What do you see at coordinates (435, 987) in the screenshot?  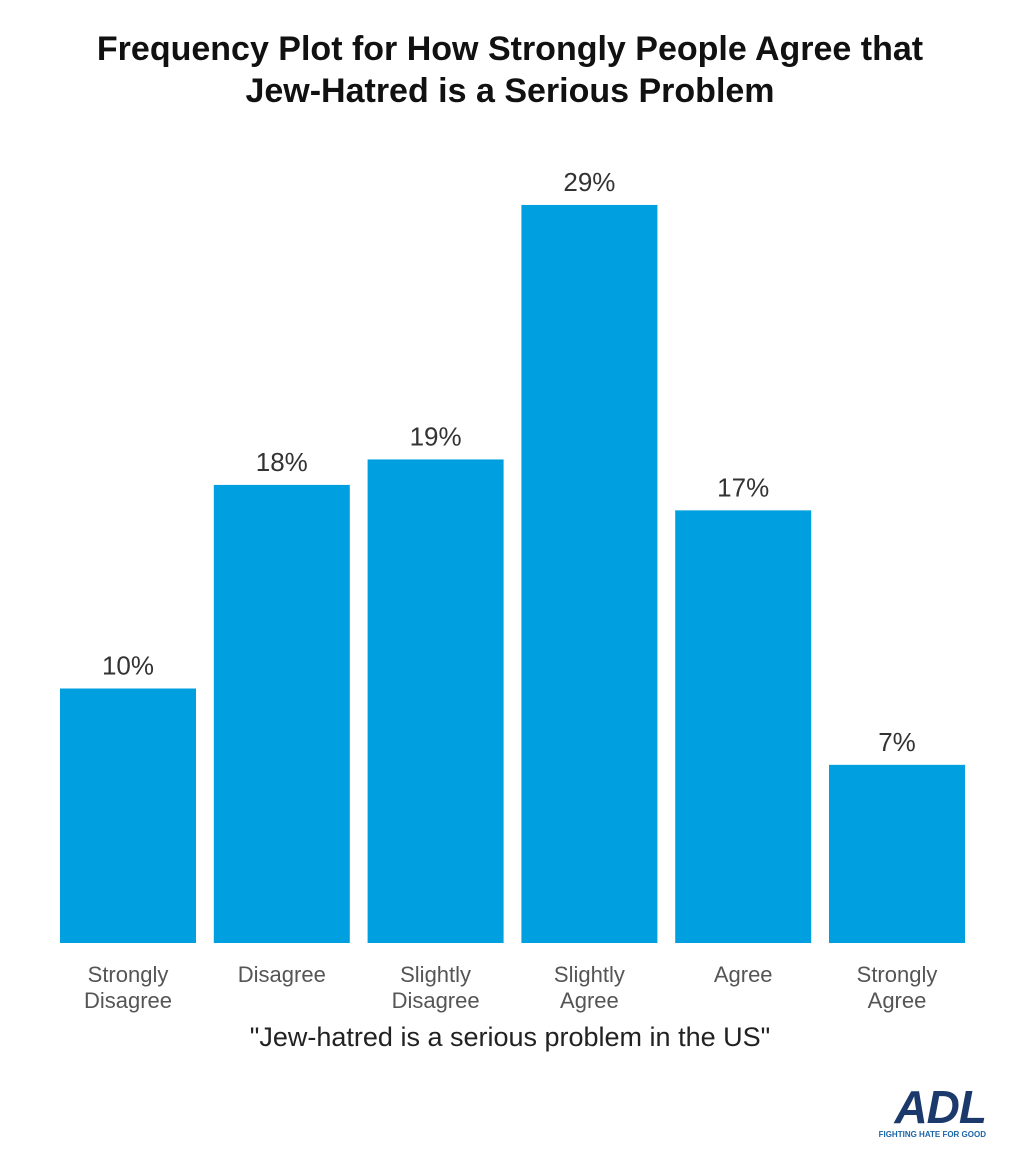 I see `x-tick-label: Slightly Disagree` at bounding box center [435, 987].